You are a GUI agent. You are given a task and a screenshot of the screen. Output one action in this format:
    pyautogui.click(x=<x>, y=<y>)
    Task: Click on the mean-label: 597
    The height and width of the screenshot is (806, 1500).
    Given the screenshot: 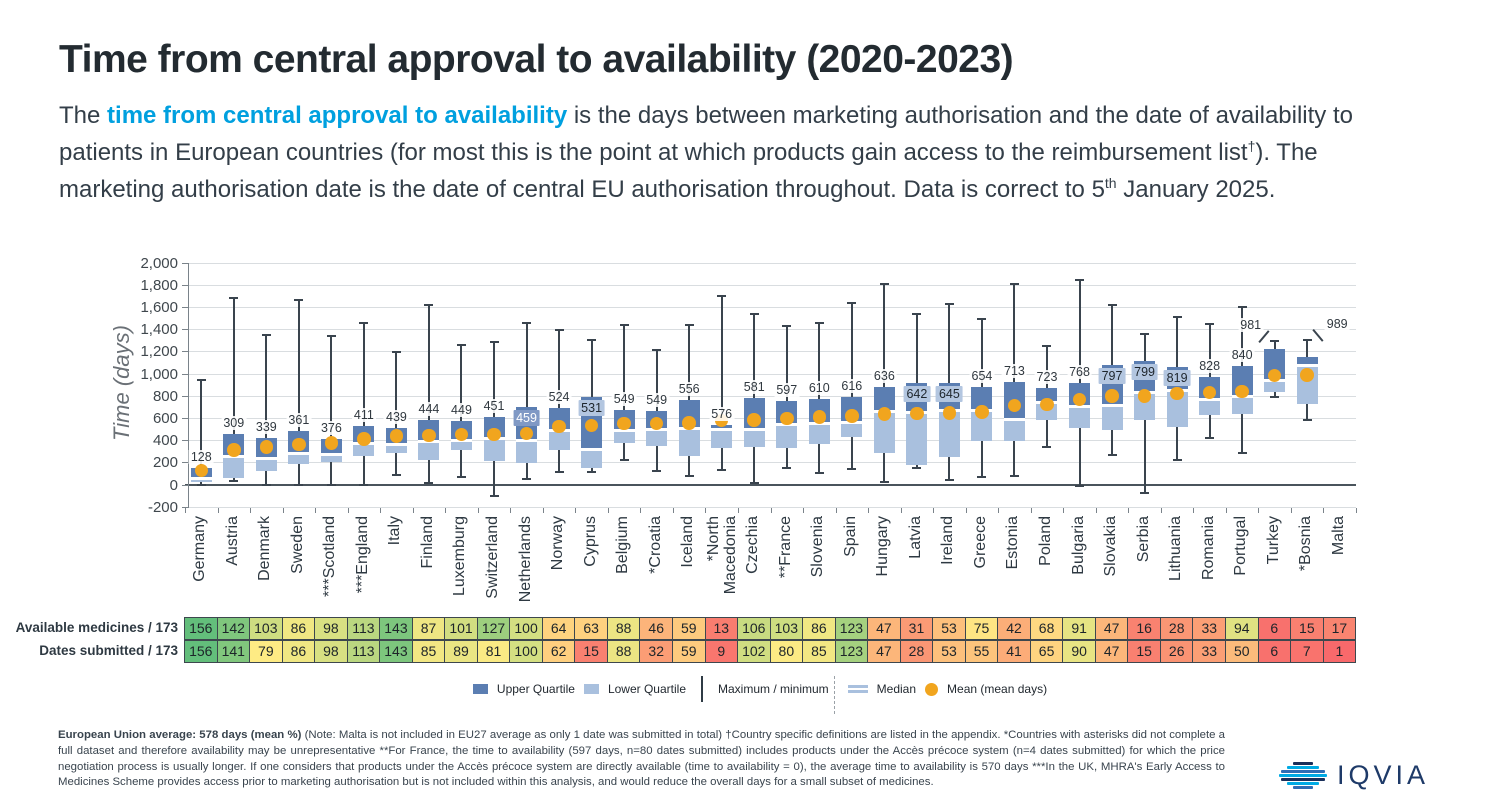 What is the action you would take?
    pyautogui.click(x=787, y=390)
    